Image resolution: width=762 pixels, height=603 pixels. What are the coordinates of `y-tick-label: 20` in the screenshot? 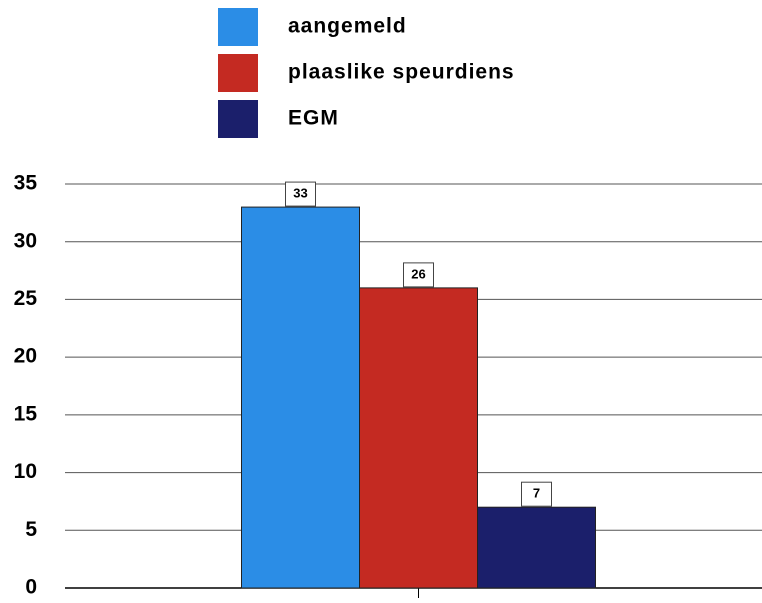 It's located at (25, 356).